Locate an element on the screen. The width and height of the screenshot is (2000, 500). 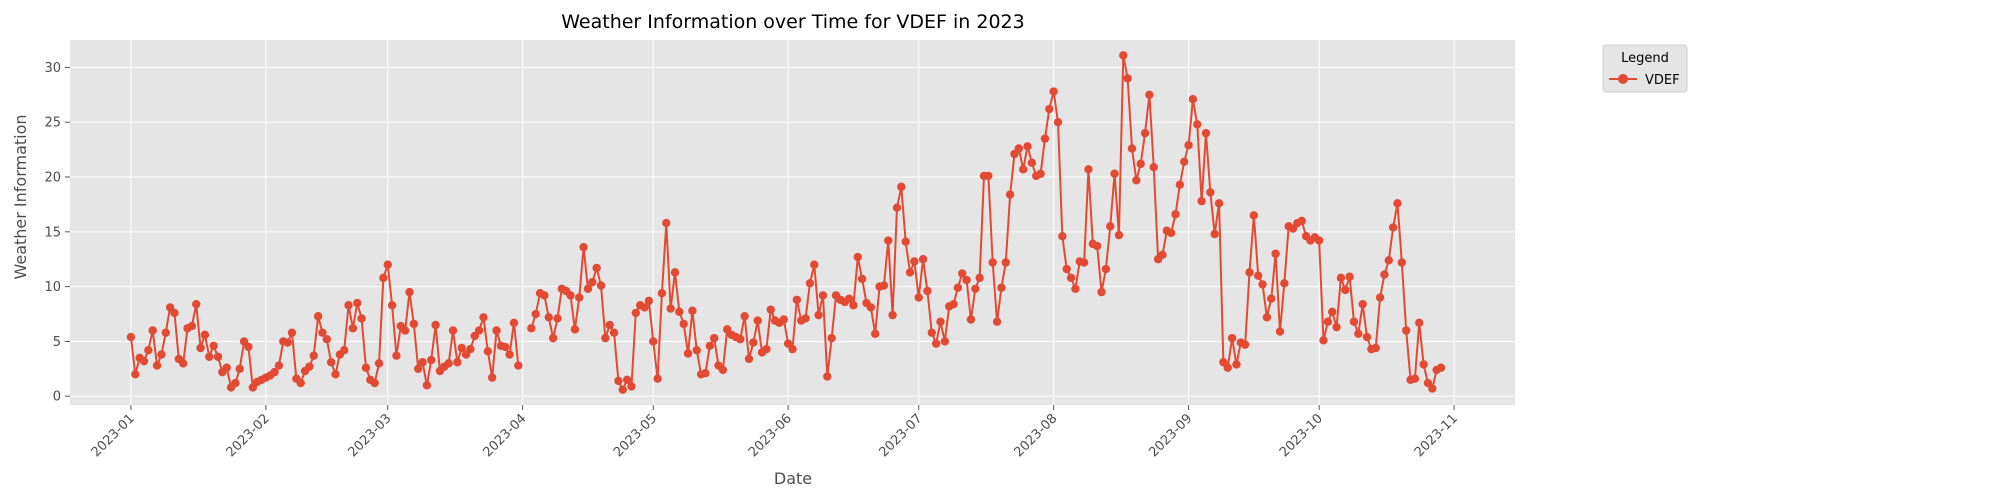
x-axis-label: Date is located at coordinates (793, 478).